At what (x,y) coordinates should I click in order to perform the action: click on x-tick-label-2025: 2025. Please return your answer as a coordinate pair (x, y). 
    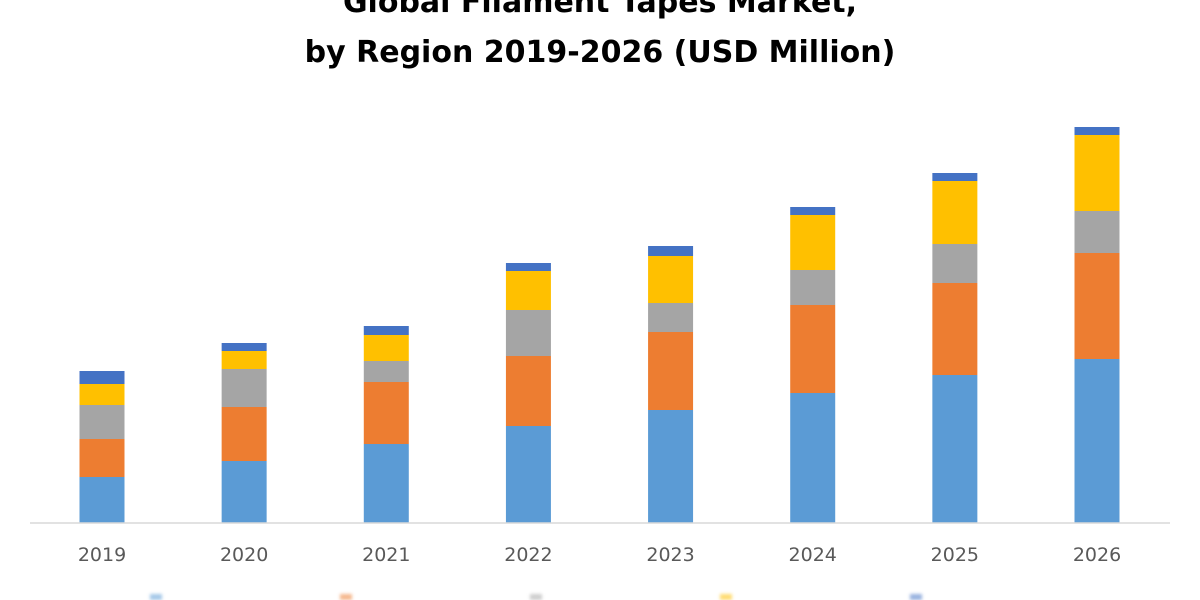
    Looking at the image, I should click on (955, 555).